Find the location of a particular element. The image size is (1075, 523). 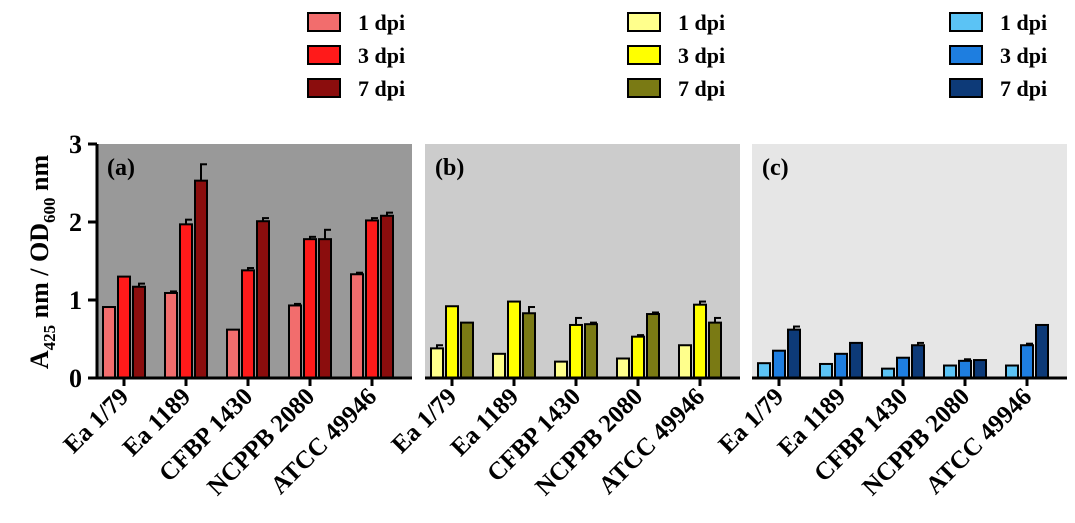

y-label-sub-425: 425 is located at coordinates (49, 338).